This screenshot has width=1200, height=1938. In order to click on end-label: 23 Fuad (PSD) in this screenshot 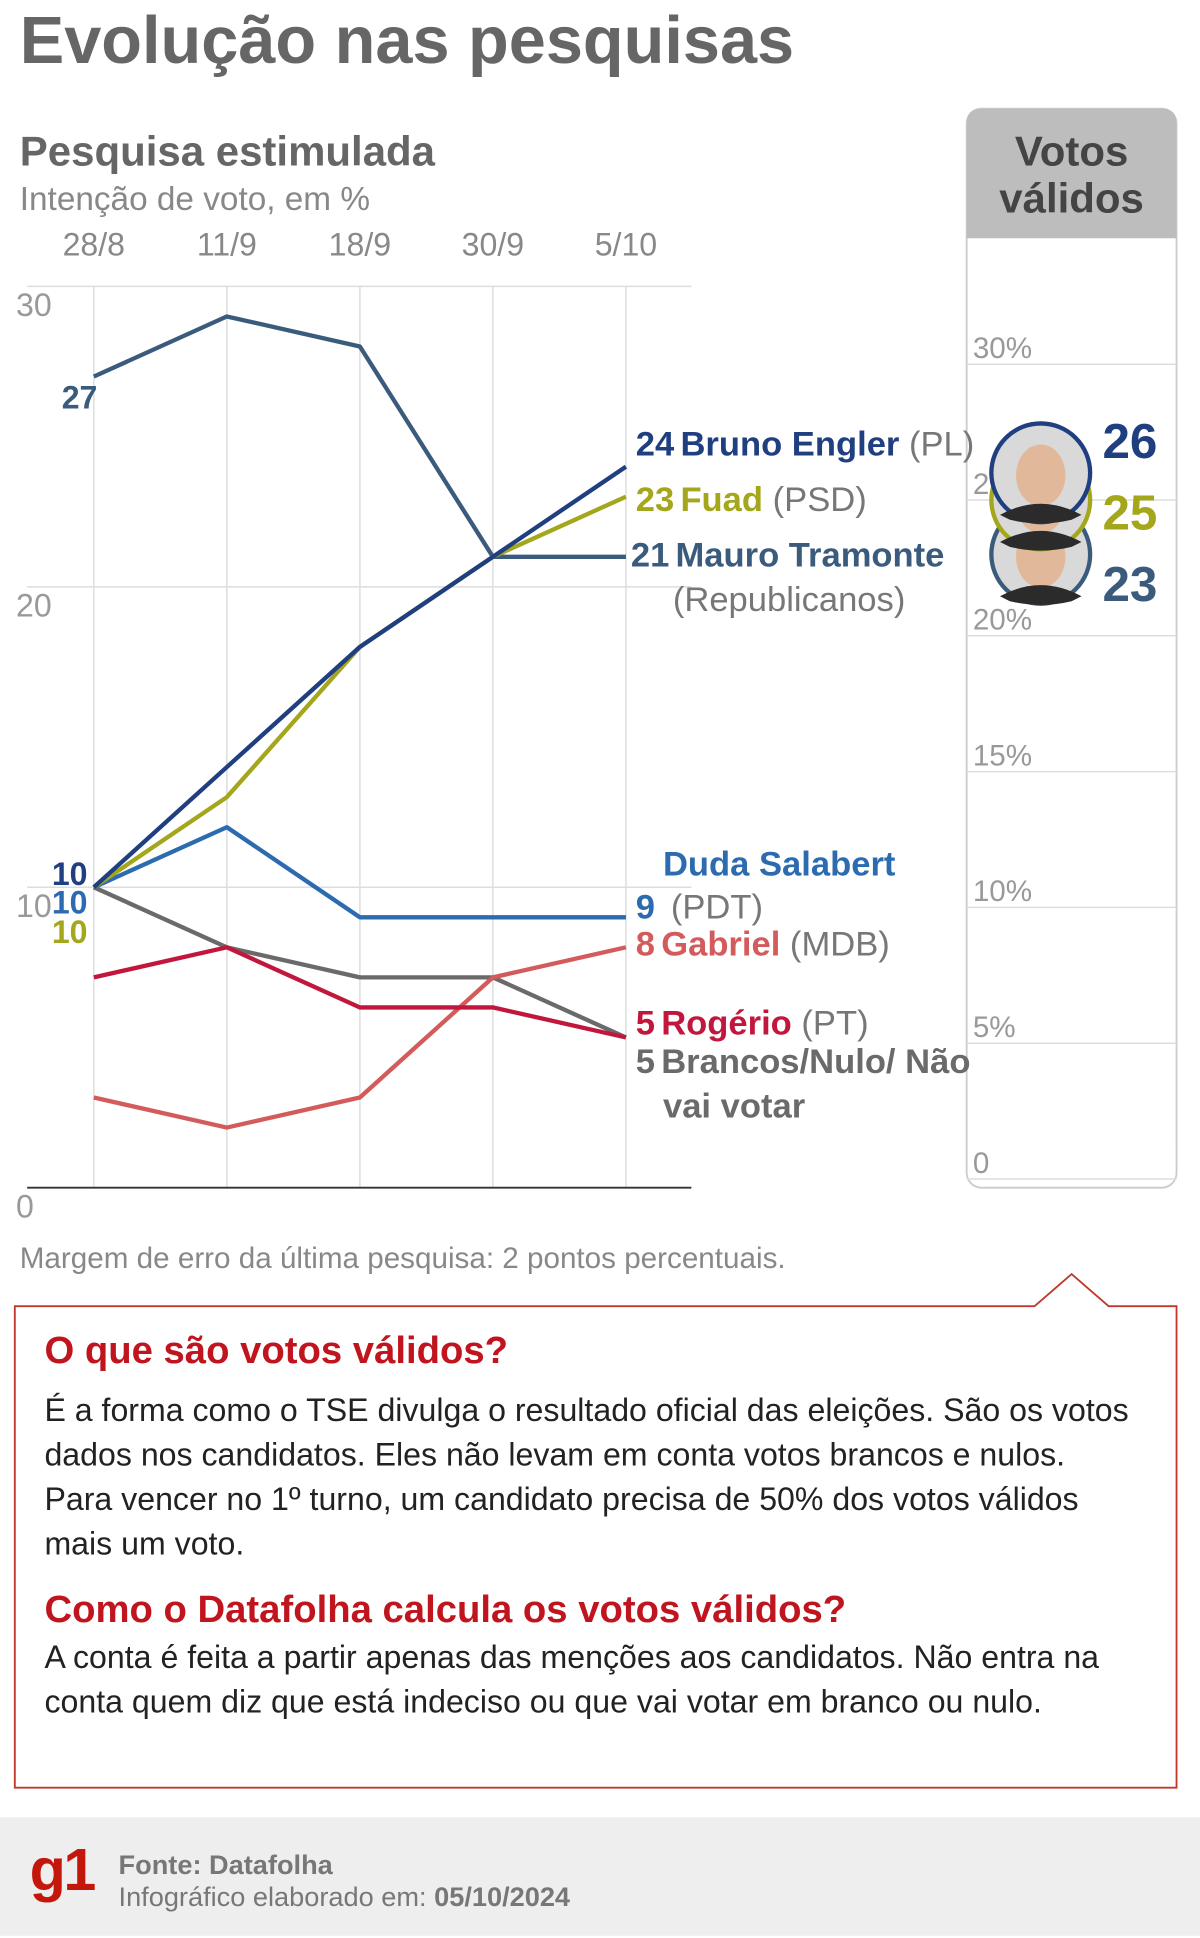, I will do `click(751, 500)`.